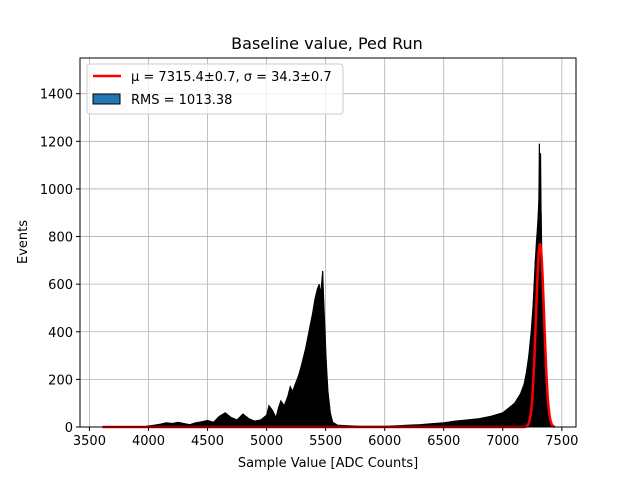  What do you see at coordinates (207, 441) in the screenshot?
I see `x-tick-label: 4500` at bounding box center [207, 441].